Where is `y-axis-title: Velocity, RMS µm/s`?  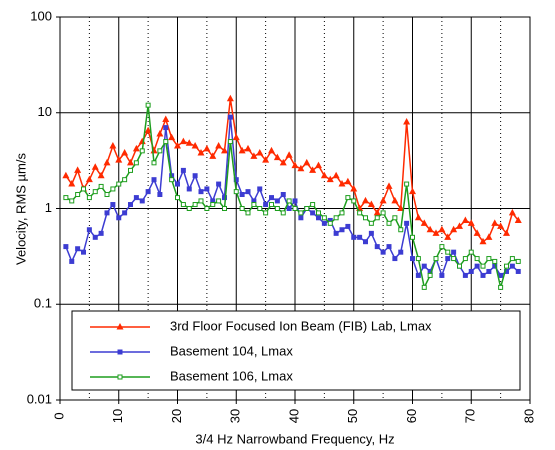 y-axis-title: Velocity, RMS µm/s is located at coordinates (20, 209).